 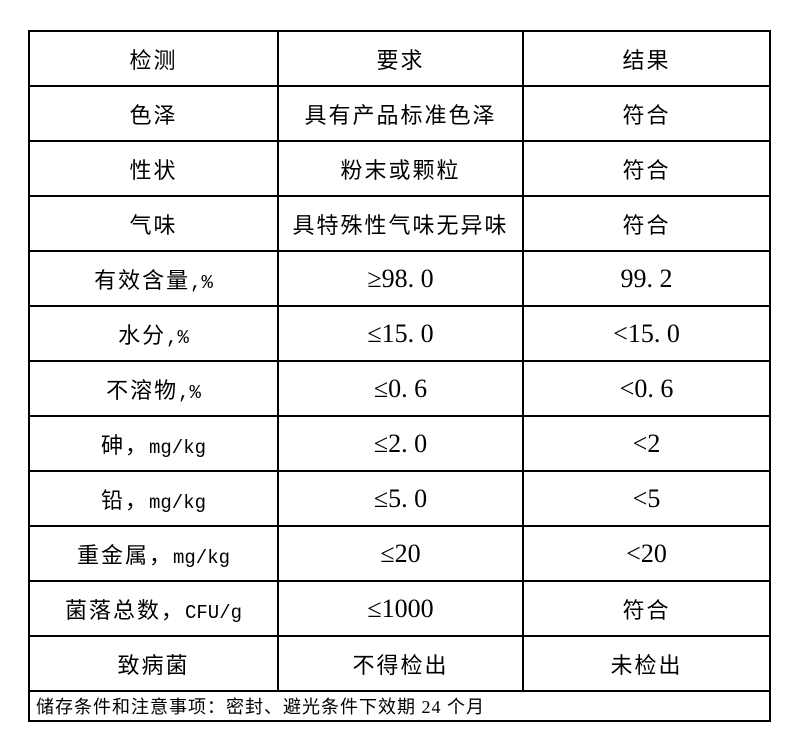 I want to click on cell-result: 99. 2, so click(x=646, y=278).